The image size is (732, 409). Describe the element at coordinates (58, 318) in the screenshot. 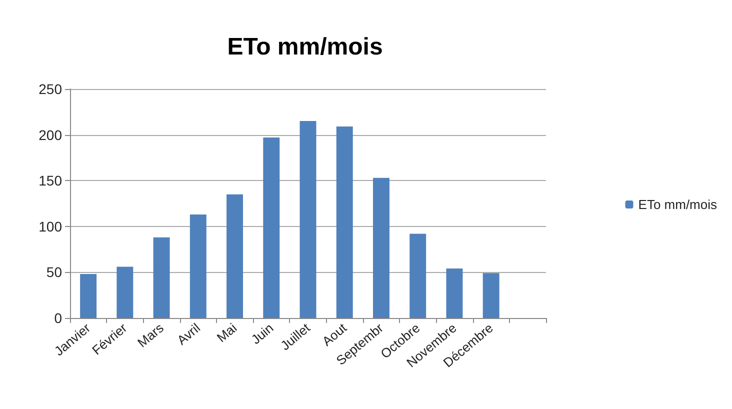

I see `y-tick-label: 0` at that location.